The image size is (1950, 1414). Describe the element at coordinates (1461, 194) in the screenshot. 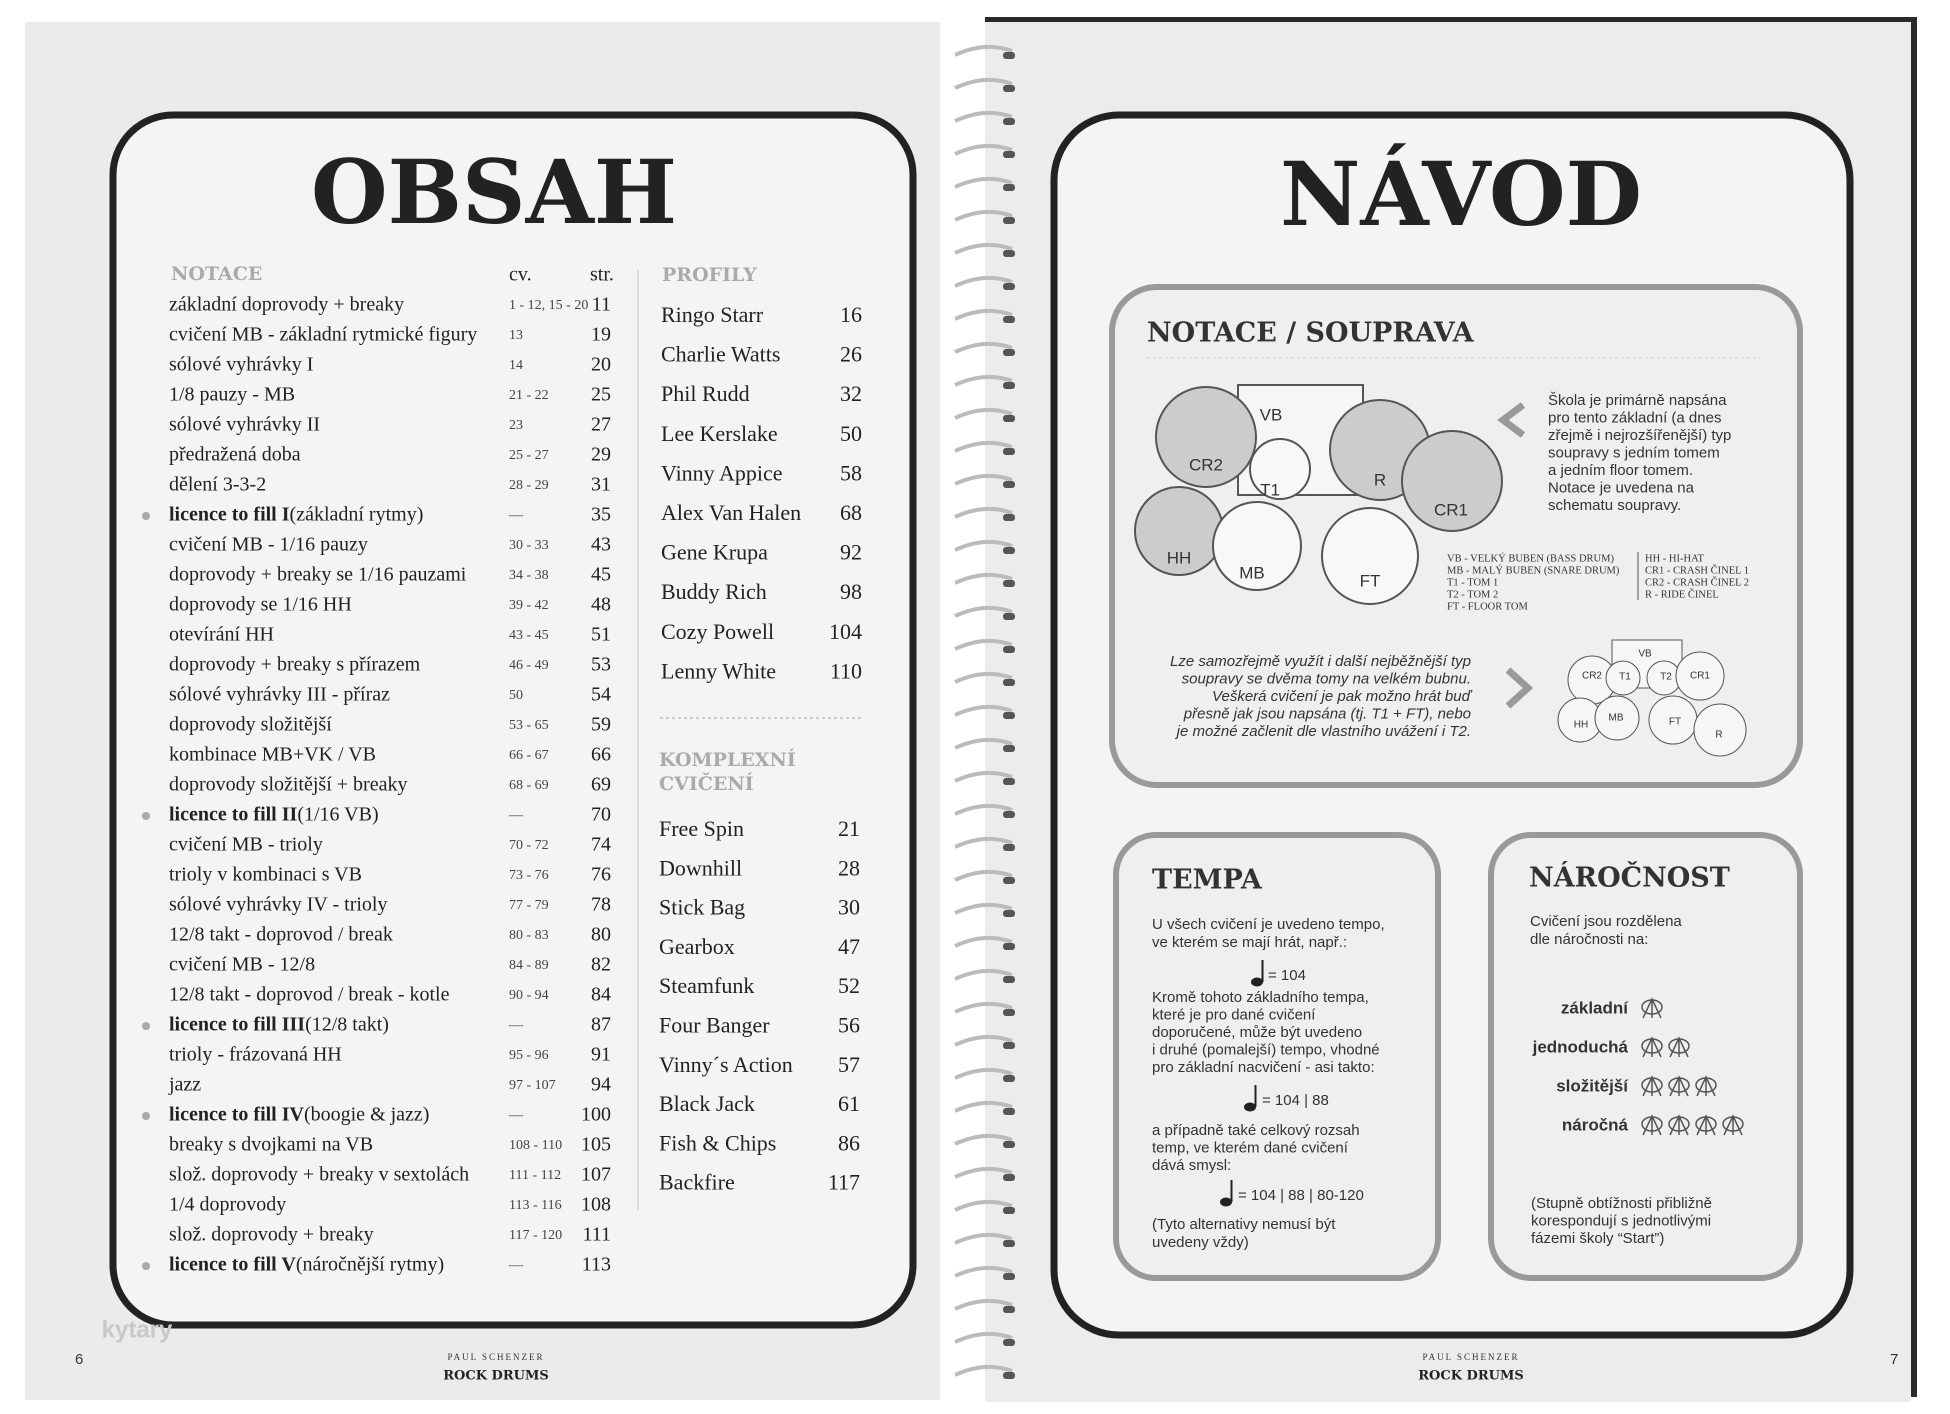

I see `page-title: NÁVOD` at that location.